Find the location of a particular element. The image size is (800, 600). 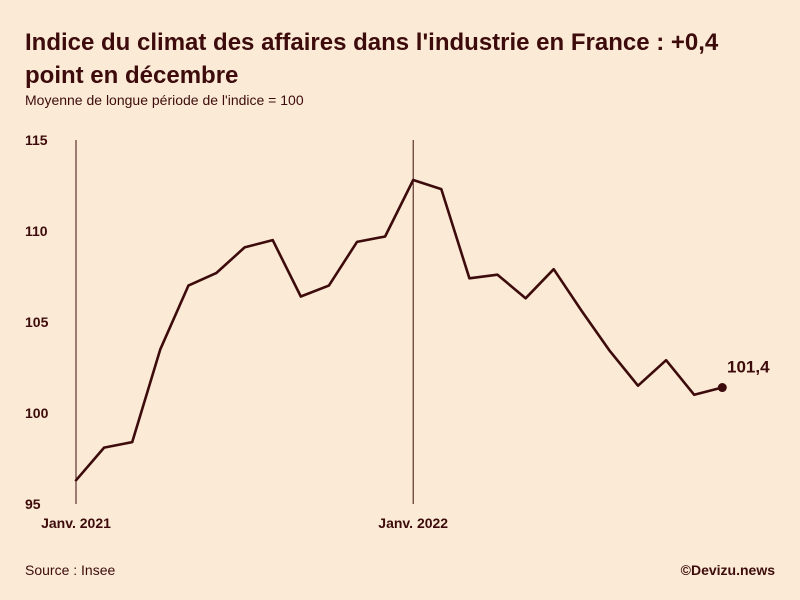

series-points is located at coordinates (722, 388).